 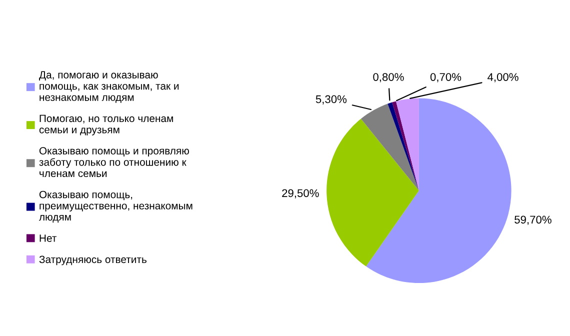 What do you see at coordinates (533, 220) in the screenshot?
I see `data-label: 59,70%` at bounding box center [533, 220].